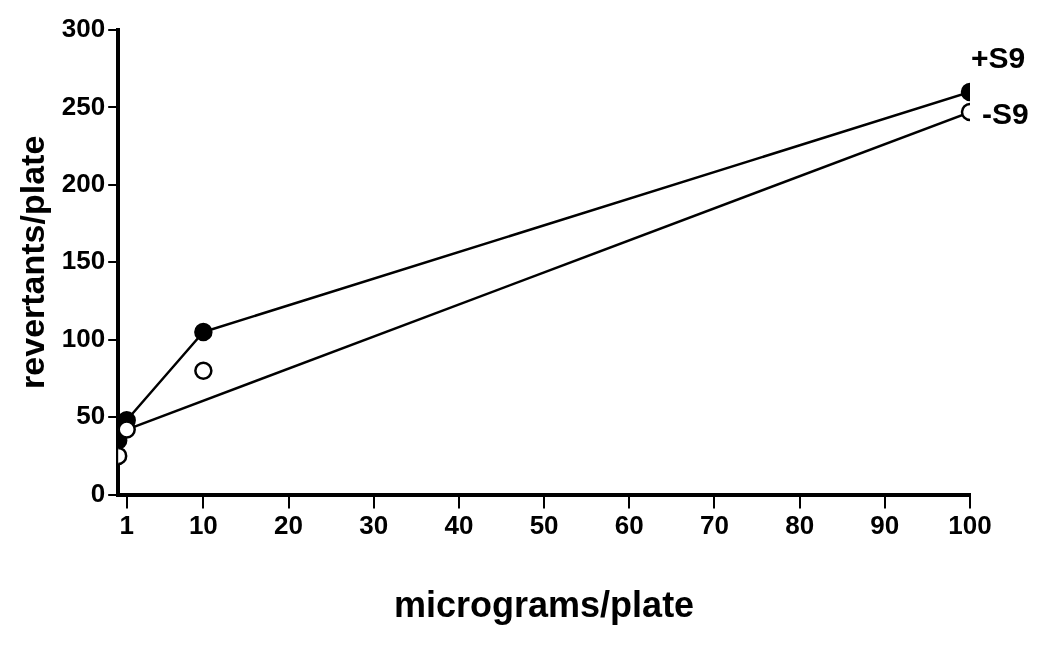 This screenshot has height=653, width=1060. What do you see at coordinates (800, 525) in the screenshot?
I see `x-tick-label: 80` at bounding box center [800, 525].